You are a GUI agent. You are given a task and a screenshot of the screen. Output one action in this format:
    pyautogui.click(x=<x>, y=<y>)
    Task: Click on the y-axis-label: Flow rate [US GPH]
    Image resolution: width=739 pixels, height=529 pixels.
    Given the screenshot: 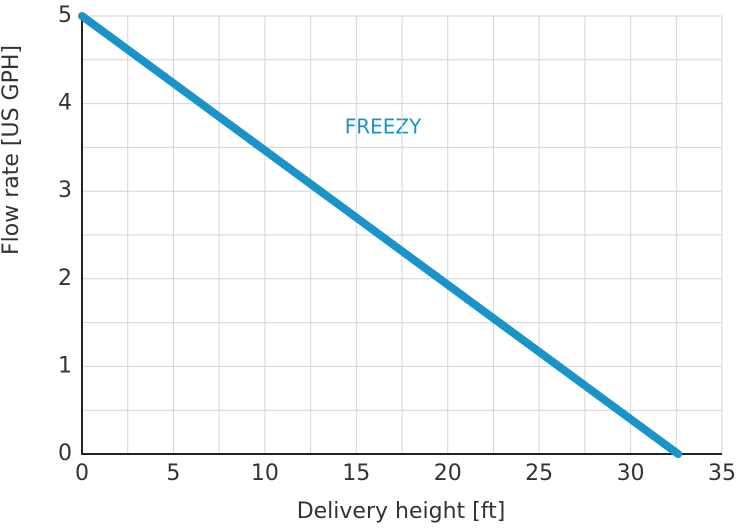 What is the action you would take?
    pyautogui.click(x=12, y=150)
    